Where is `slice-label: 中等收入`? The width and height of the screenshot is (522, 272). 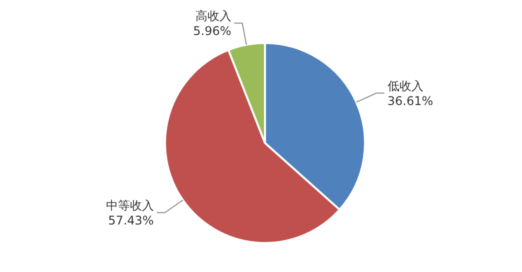 slice-label: 中等收入 is located at coordinates (130, 205).